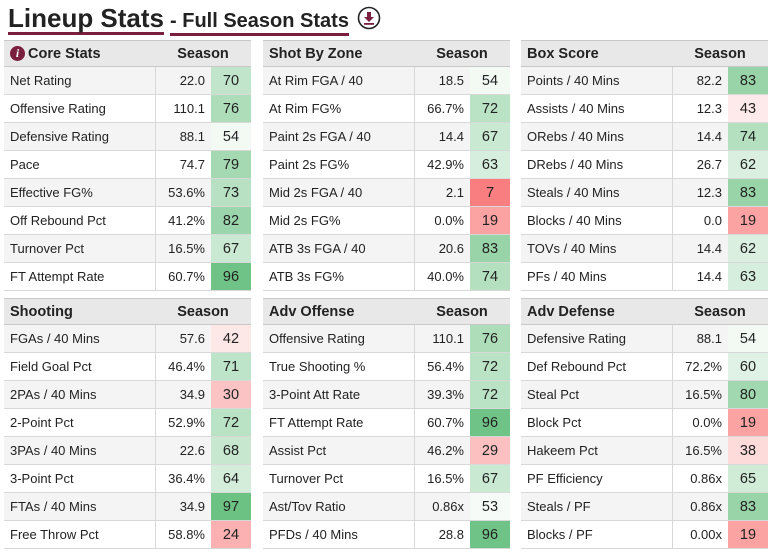 Image resolution: width=782 pixels, height=560 pixels. Describe the element at coordinates (644, 423) in the screenshot. I see `table-row: Block Pct 0.0% 19` at that location.